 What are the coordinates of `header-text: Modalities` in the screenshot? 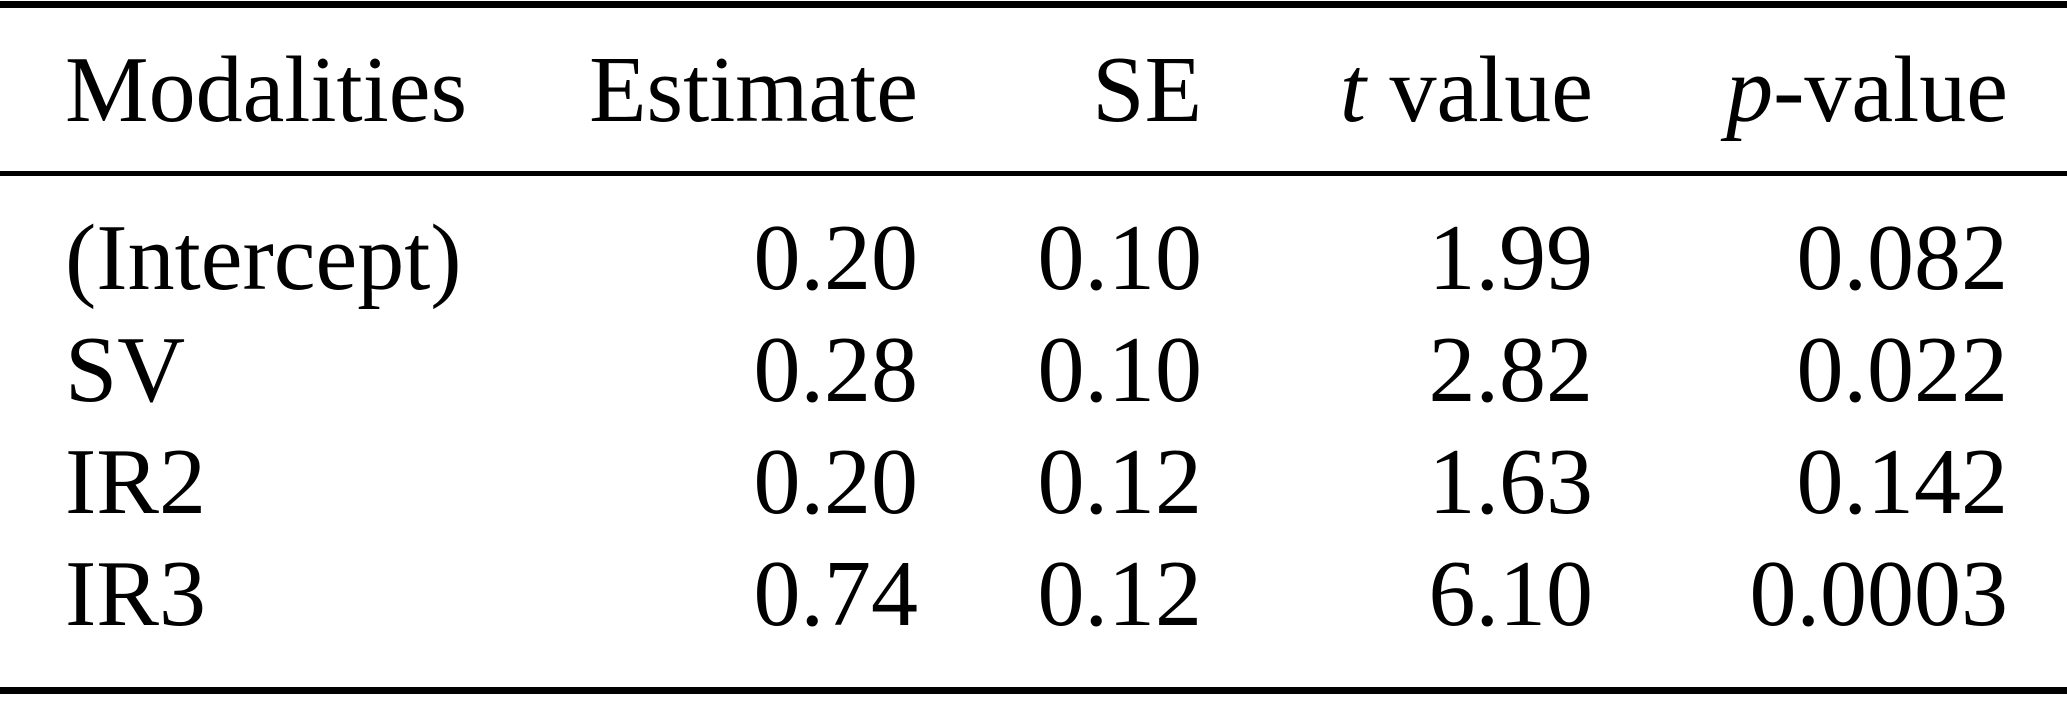 It's located at (266, 89).